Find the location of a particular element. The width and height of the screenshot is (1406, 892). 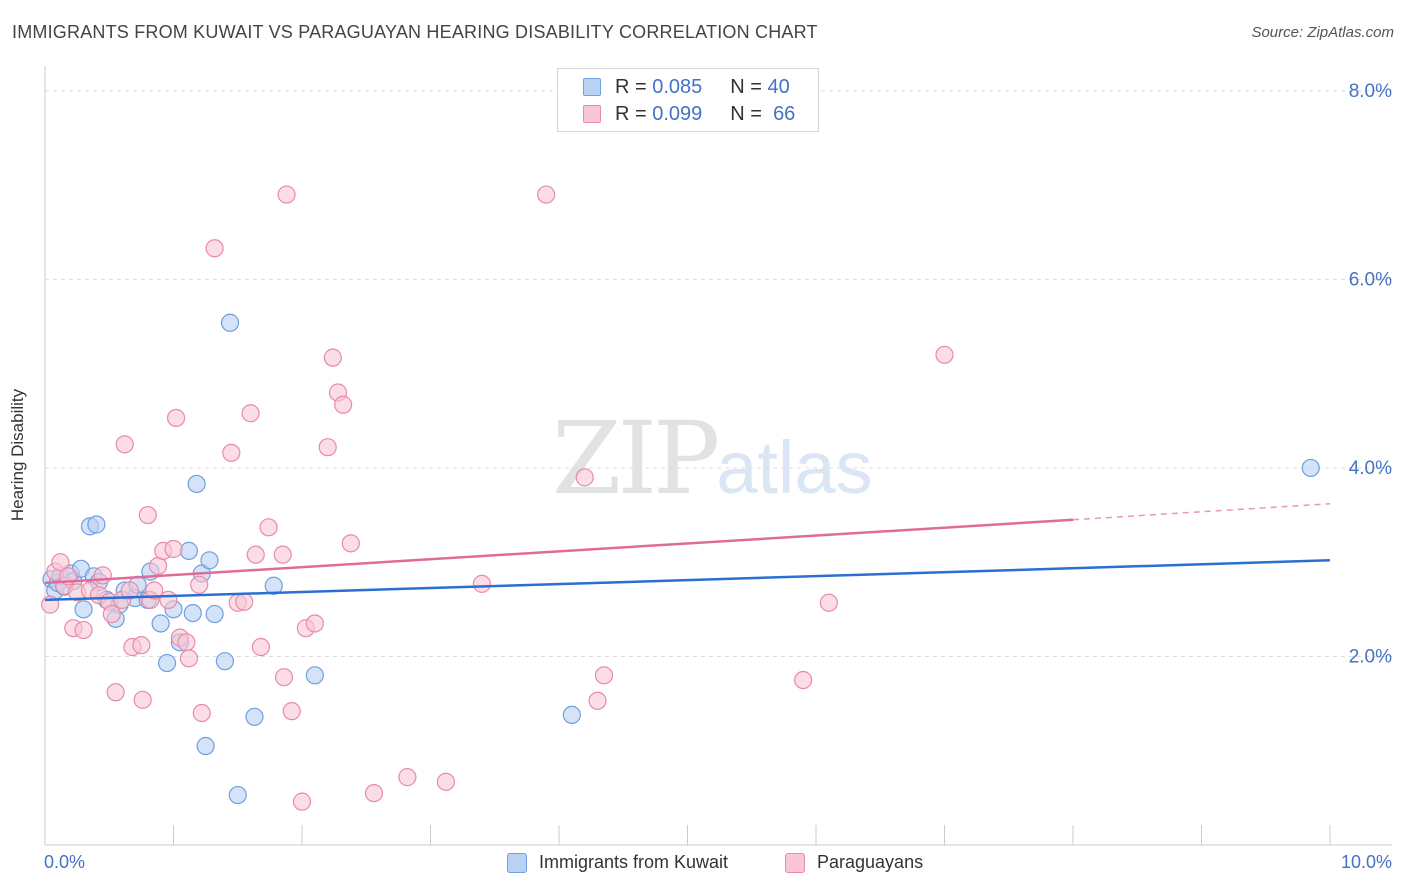

kuwait-trendline is located at coordinates (687, 580).